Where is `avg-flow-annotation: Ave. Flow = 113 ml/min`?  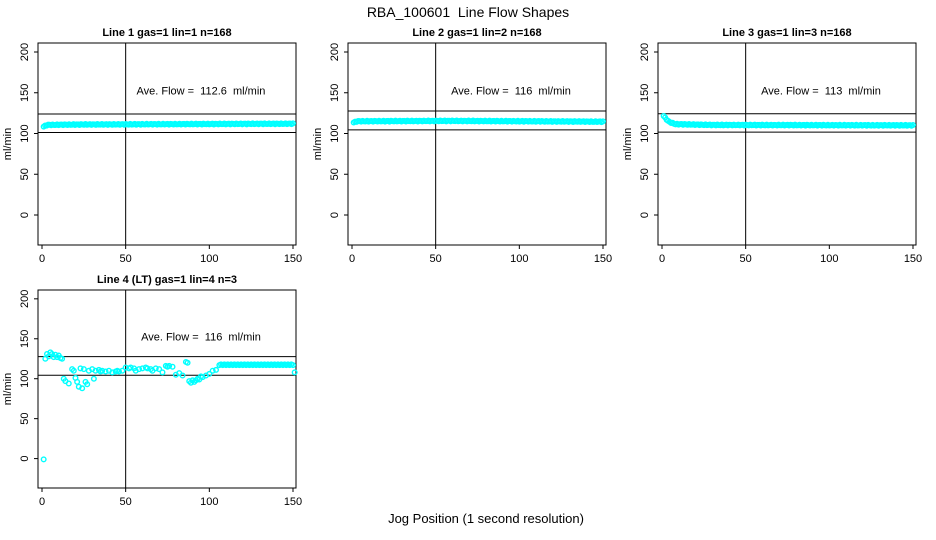 avg-flow-annotation: Ave. Flow = 113 ml/min is located at coordinates (821, 91).